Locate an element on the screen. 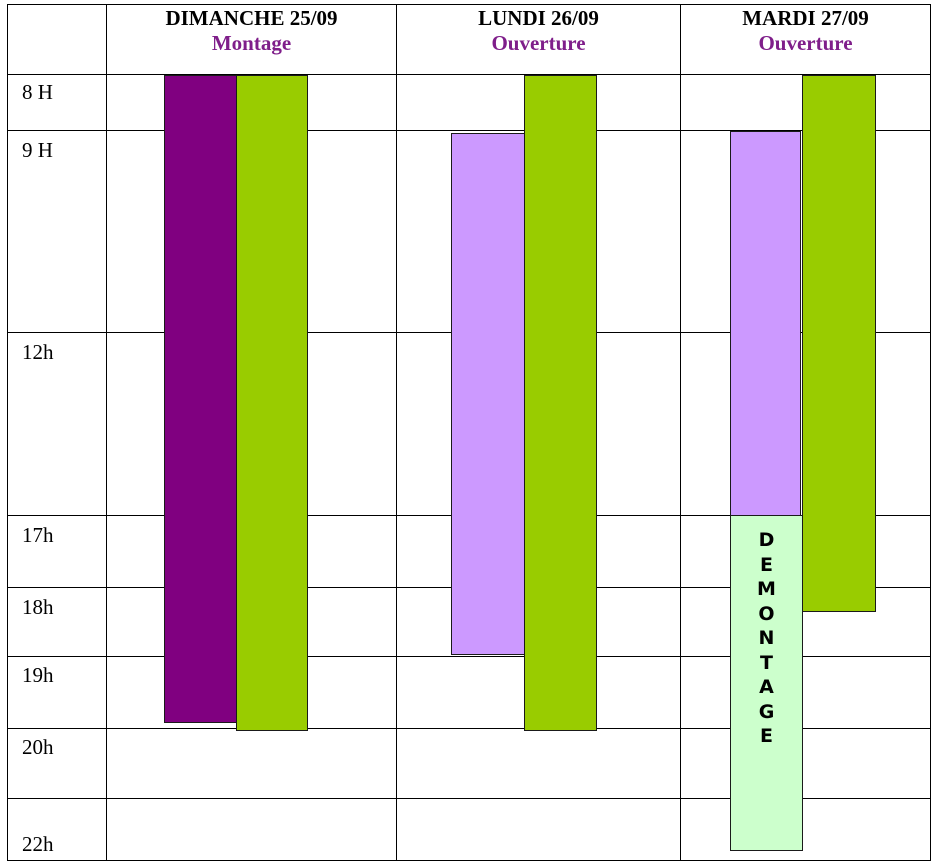 The image size is (934, 864). column-date: LUNDI 26/09 is located at coordinates (538, 18).